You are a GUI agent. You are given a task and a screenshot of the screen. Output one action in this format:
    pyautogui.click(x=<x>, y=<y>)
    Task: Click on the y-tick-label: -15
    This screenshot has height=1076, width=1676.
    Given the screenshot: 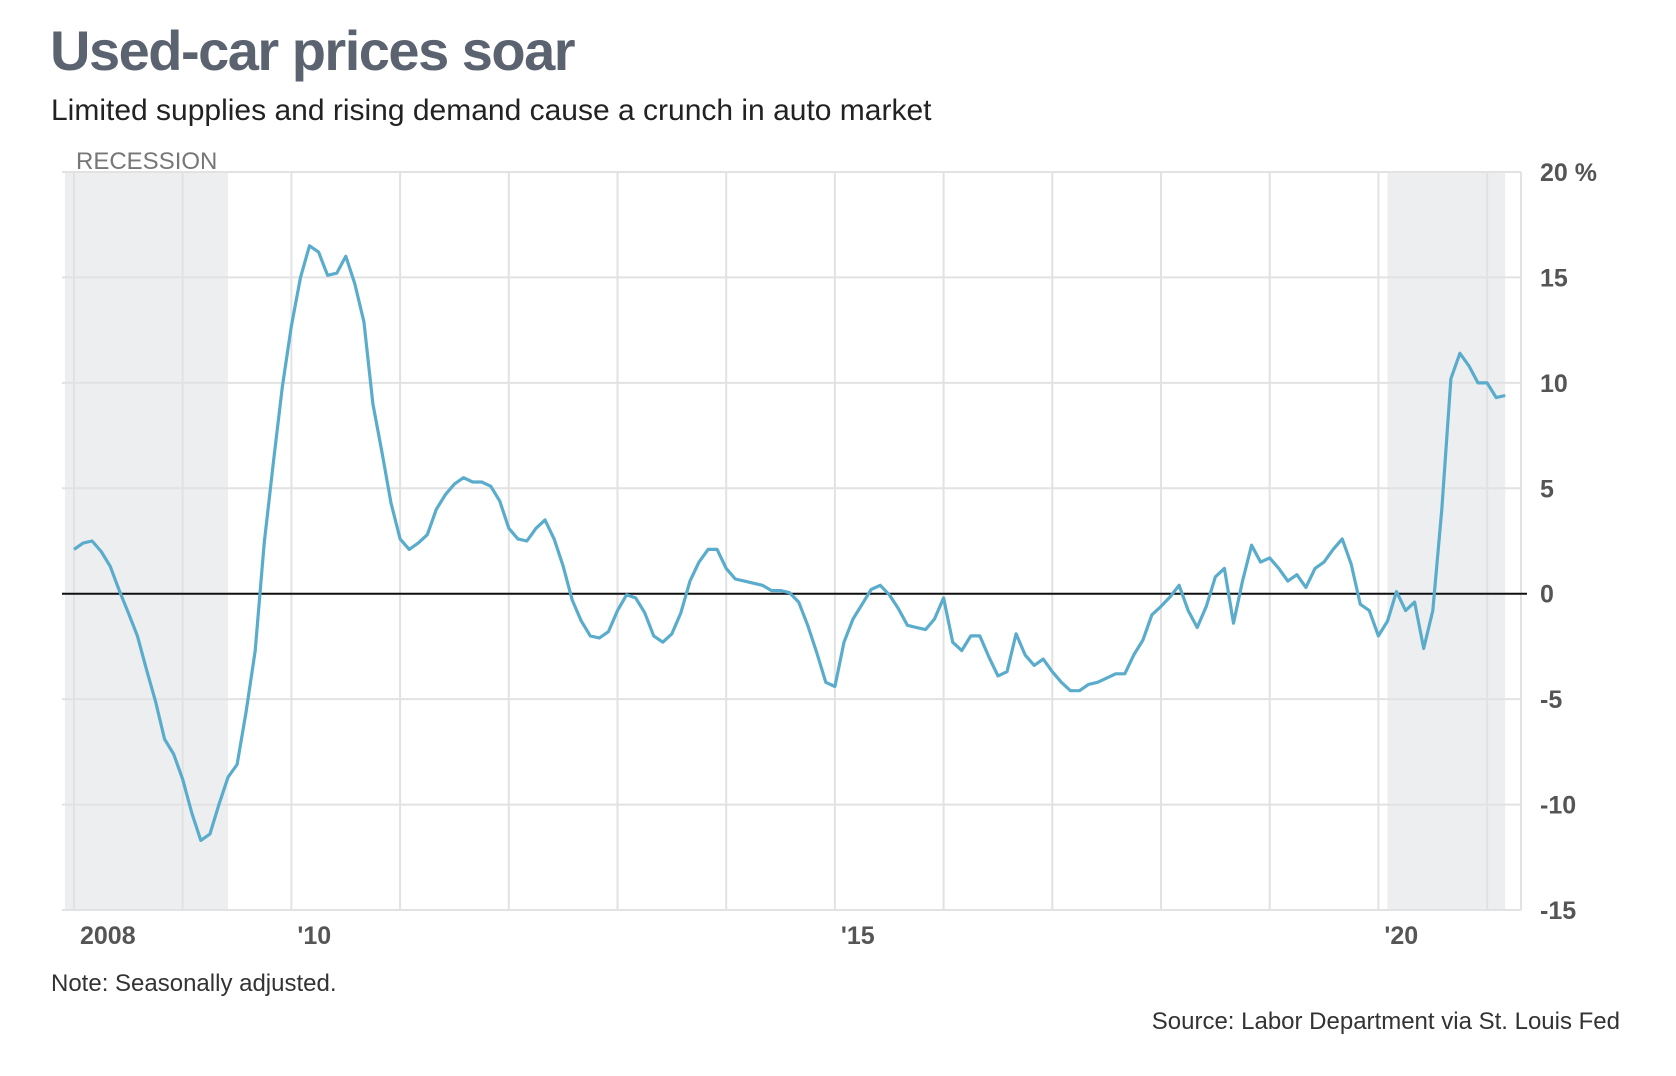 What is the action you would take?
    pyautogui.click(x=1558, y=911)
    